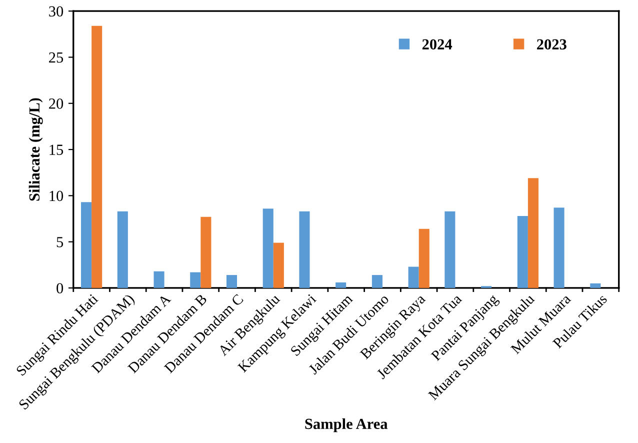 The height and width of the screenshot is (443, 638). Describe the element at coordinates (551, 44) in the screenshot. I see `legend-label: 2023` at that location.